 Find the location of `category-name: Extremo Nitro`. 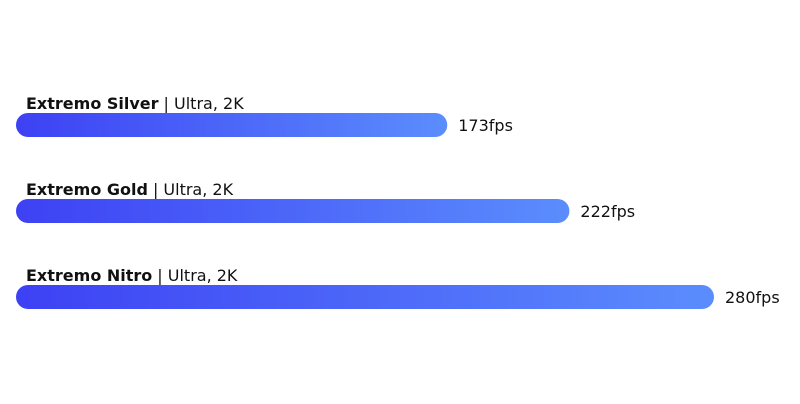

category-name: Extremo Nitro is located at coordinates (89, 275).